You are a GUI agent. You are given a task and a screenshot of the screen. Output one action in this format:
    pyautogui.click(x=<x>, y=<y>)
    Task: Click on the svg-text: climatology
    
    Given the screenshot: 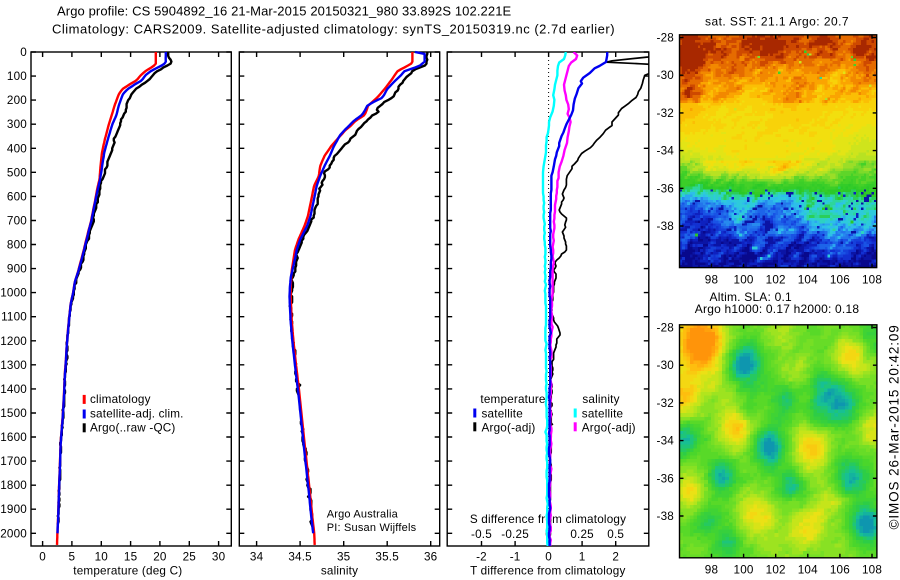 What is the action you would take?
    pyautogui.click(x=120, y=399)
    